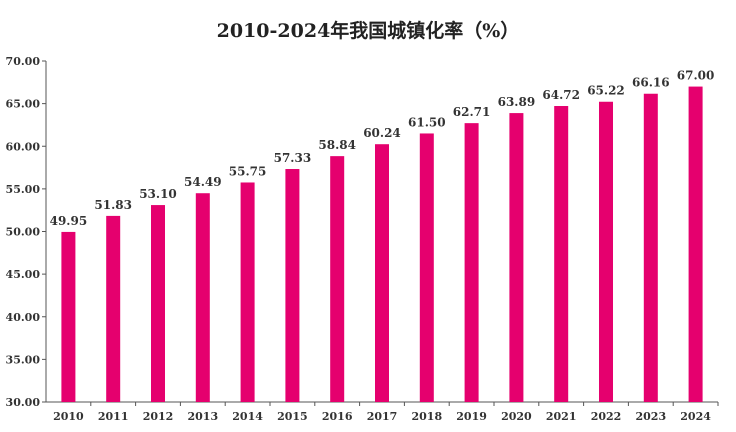 Image resolution: width=736 pixels, height=432 pixels. What do you see at coordinates (113, 205) in the screenshot?
I see `data-label: 51.83` at bounding box center [113, 205].